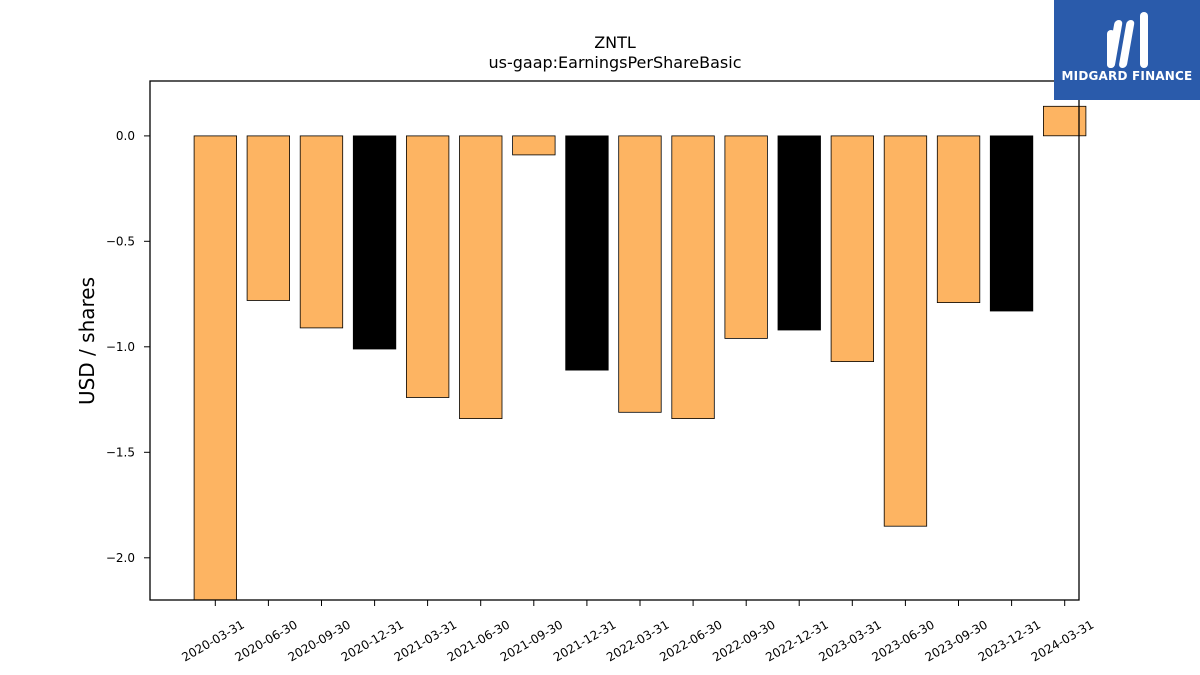 This screenshot has height=675, width=1200. Describe the element at coordinates (125, 136) in the screenshot. I see `y-tick-label: 0.0` at that location.